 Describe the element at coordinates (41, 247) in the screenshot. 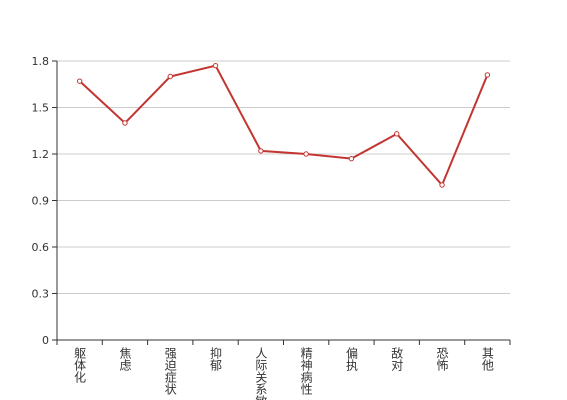

I see `y-tick-label: 0.6` at that location.